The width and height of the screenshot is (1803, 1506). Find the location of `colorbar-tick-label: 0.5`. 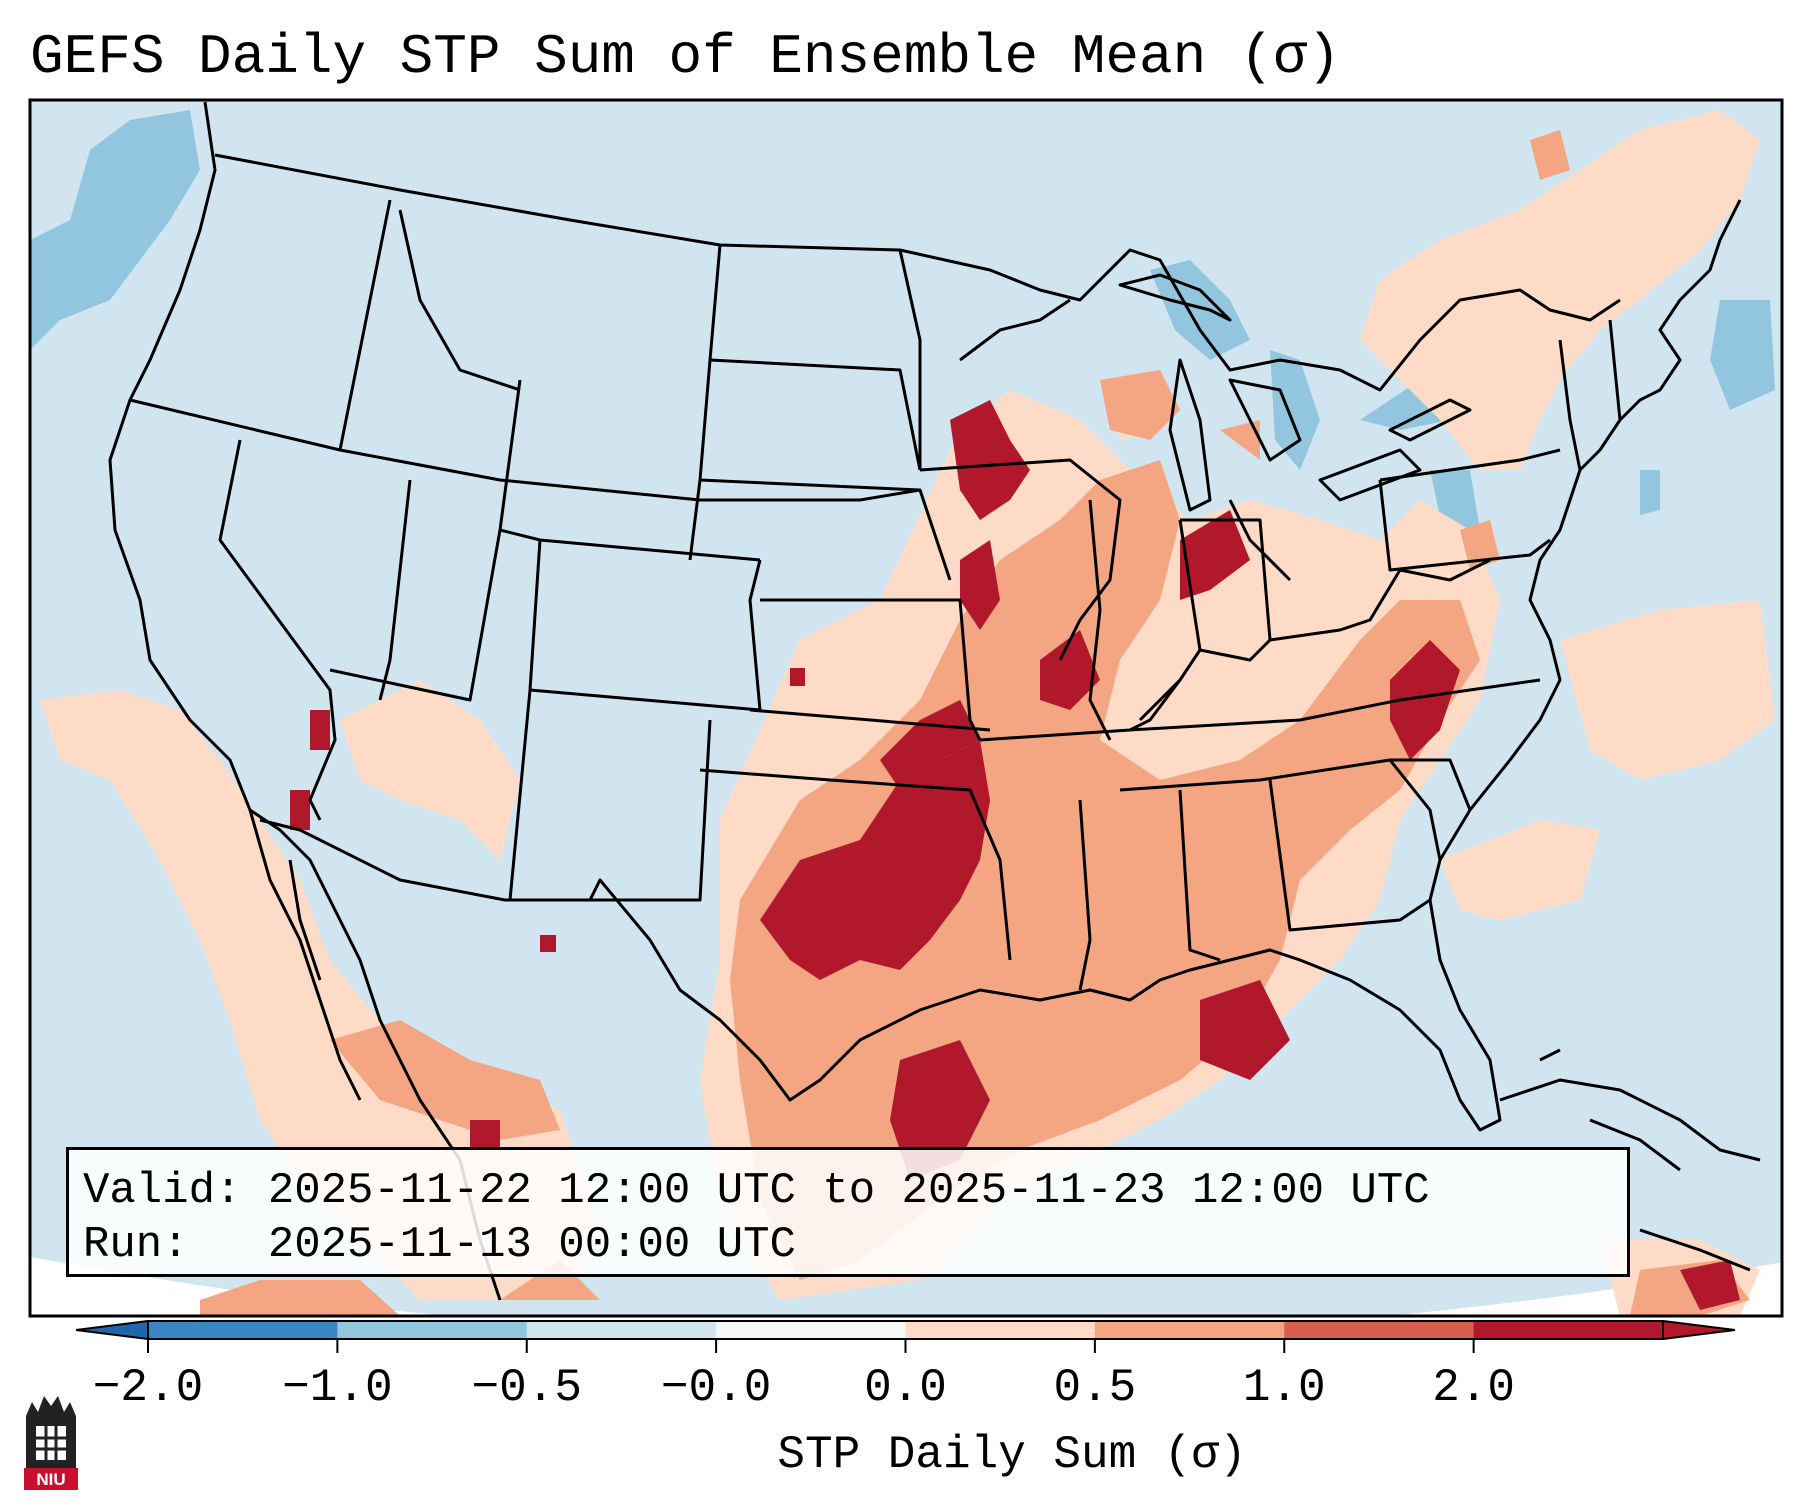

colorbar-tick-label: 0.5 is located at coordinates (1095, 1388).